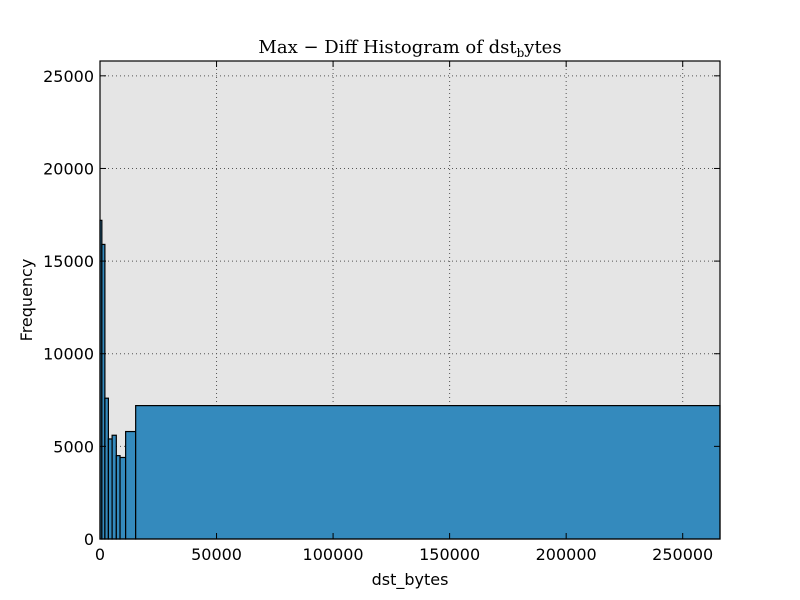  Describe the element at coordinates (68, 76) in the screenshot. I see `y-tick-label: 25000` at that location.